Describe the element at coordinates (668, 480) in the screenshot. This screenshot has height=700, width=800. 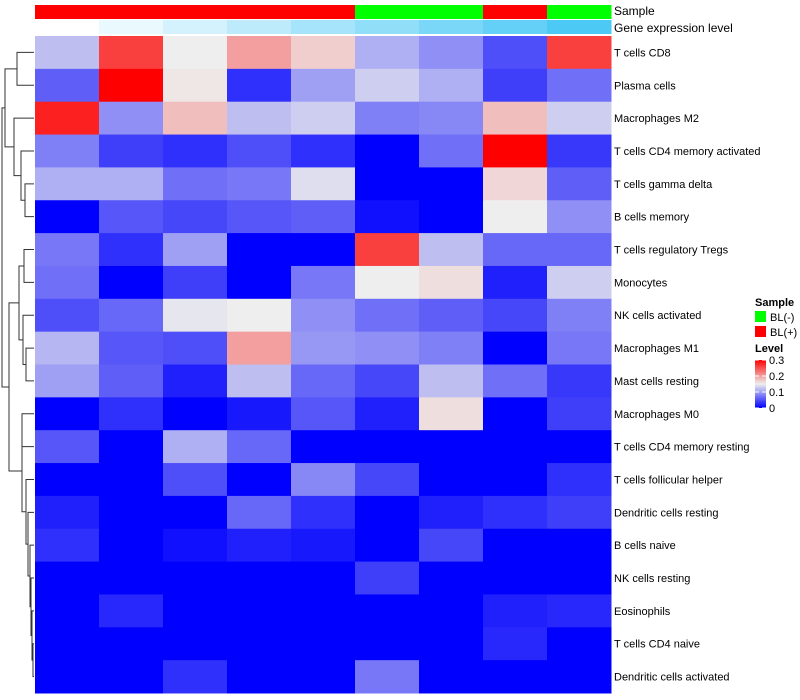
I see `row-label: T cells follicular helper` at that location.